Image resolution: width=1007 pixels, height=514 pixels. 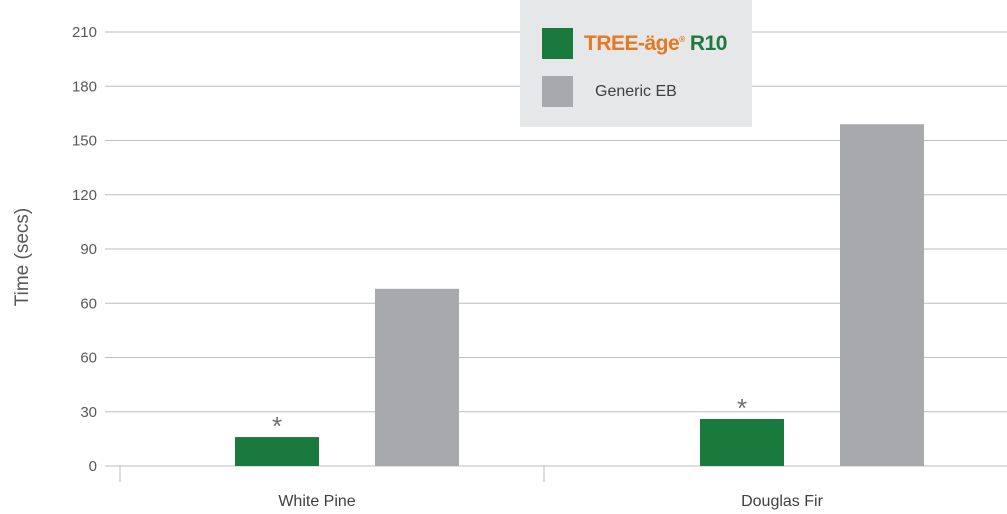 What do you see at coordinates (316, 501) in the screenshot?
I see `x-category-label: White Pine` at bounding box center [316, 501].